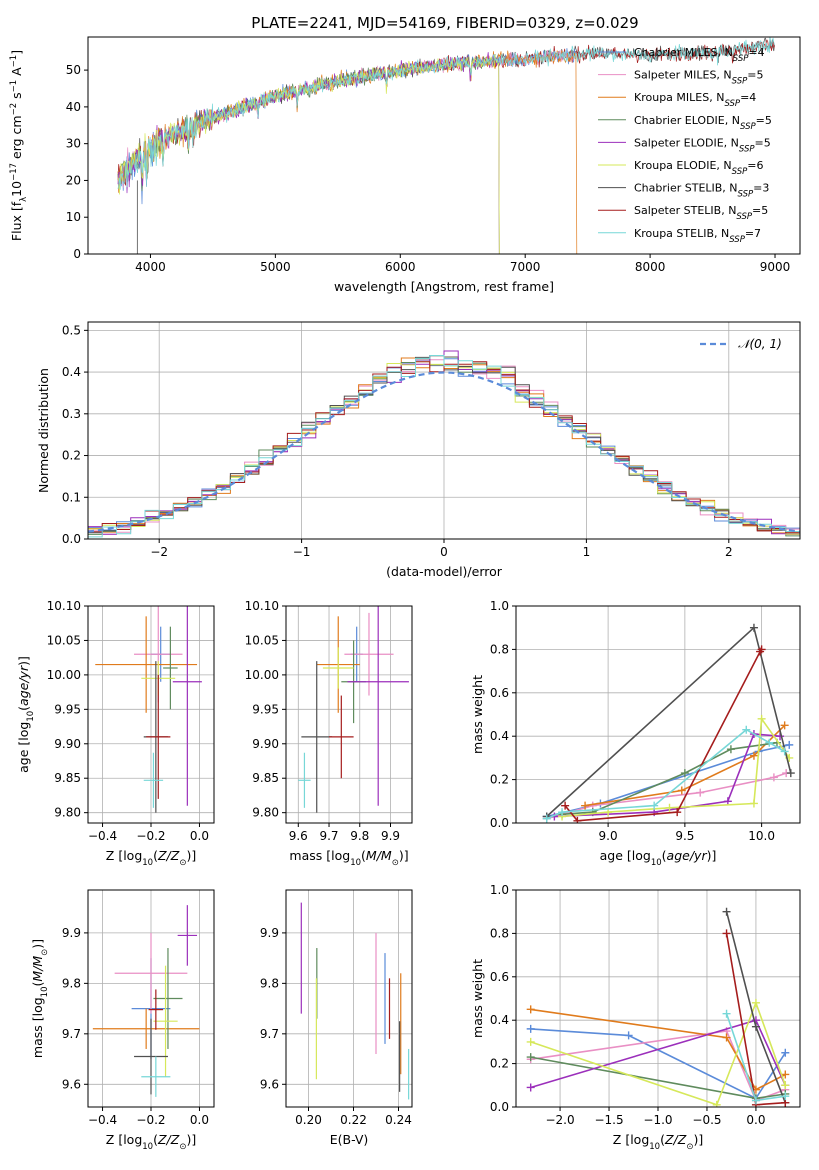  I want to click on x-tick-label: 6000, so click(400, 267).